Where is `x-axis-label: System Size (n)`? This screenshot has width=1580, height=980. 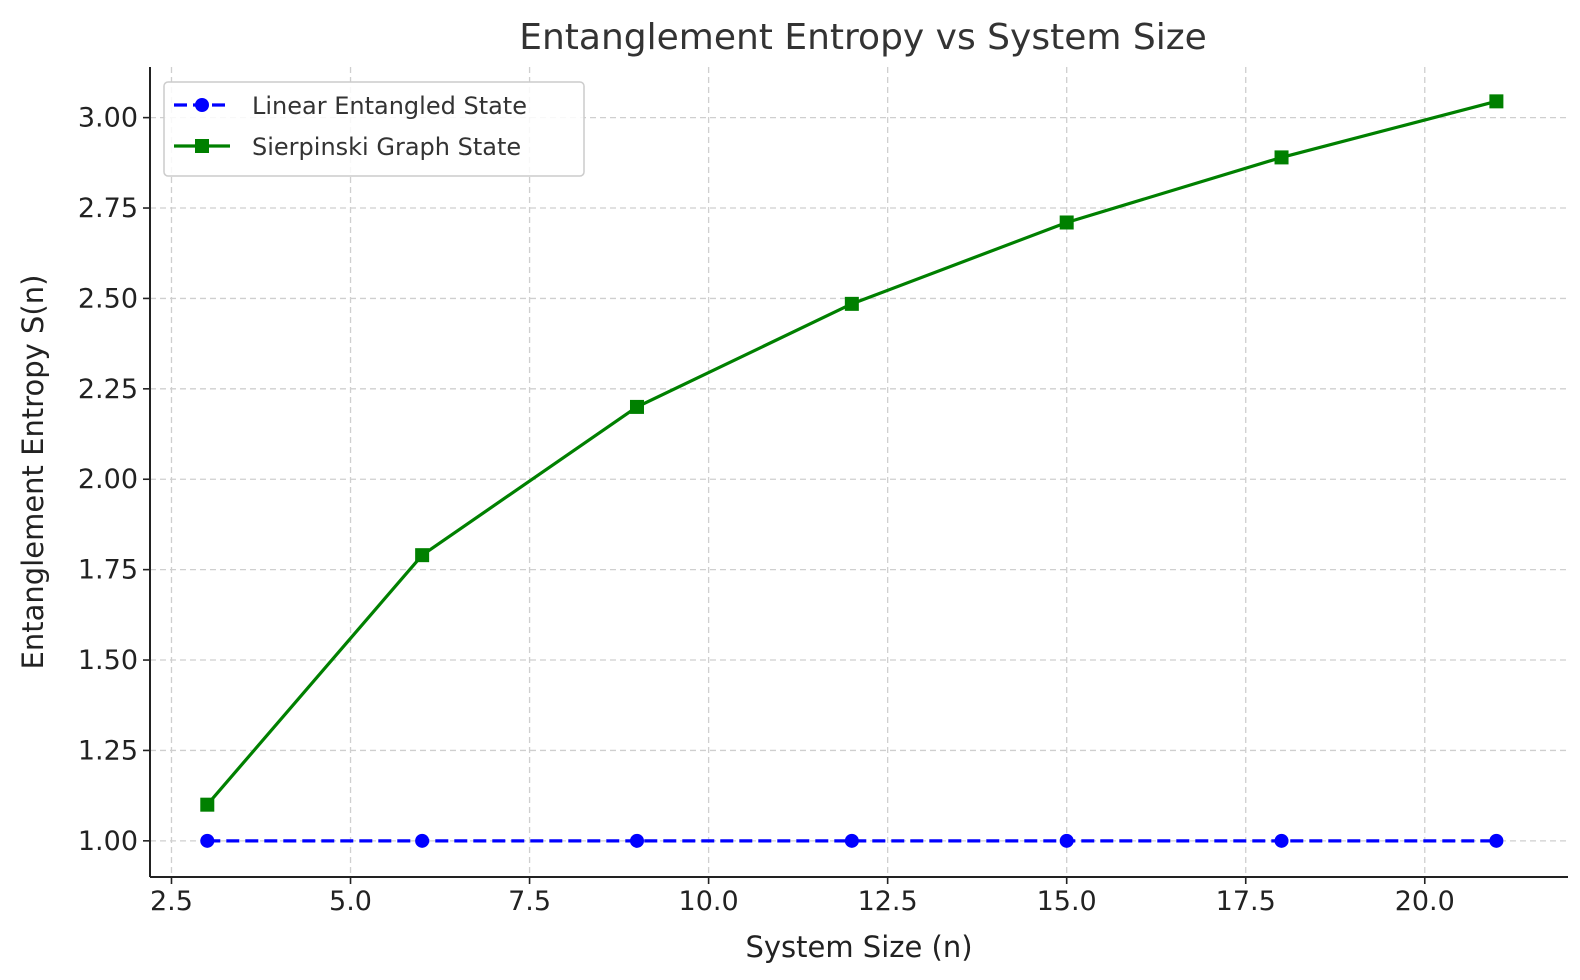 x-axis-label: System Size (n) is located at coordinates (858, 947).